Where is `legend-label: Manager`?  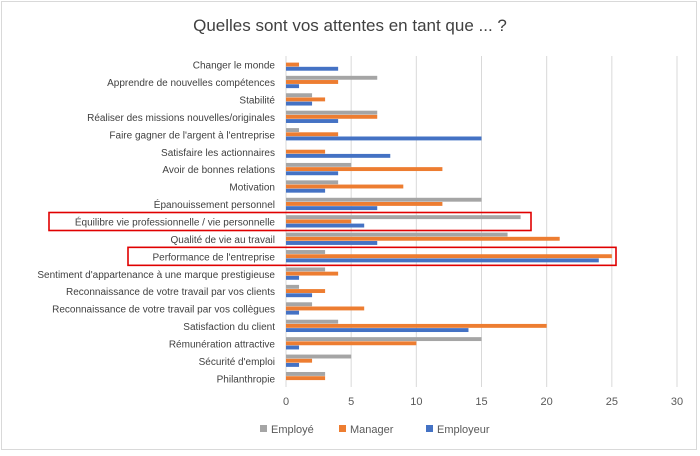
legend-label: Manager is located at coordinates (372, 430).